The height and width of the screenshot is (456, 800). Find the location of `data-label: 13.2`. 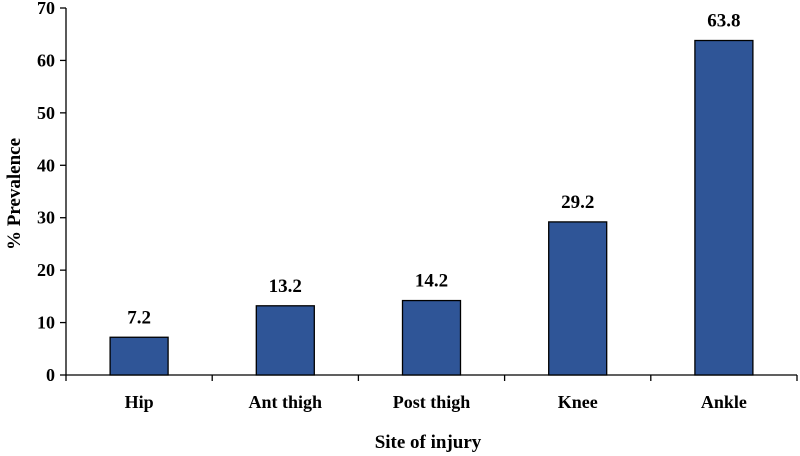

data-label: 13.2 is located at coordinates (285, 286).